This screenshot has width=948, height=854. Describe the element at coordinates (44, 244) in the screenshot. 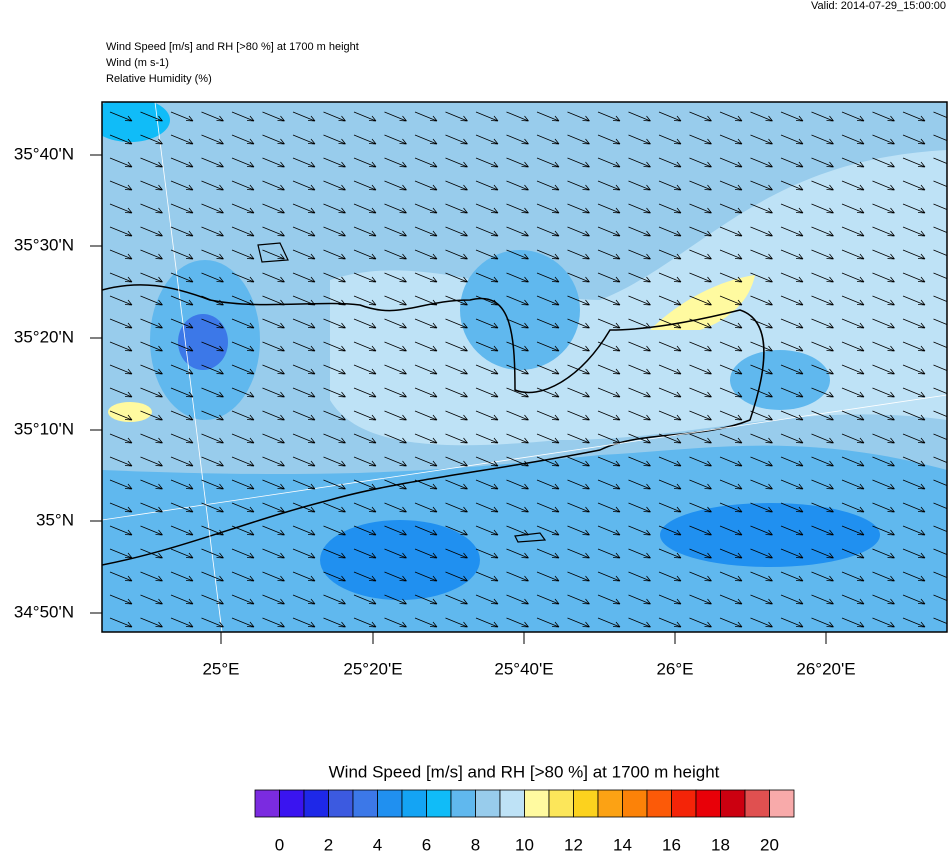

I see `lat-label: 35°30'N` at that location.